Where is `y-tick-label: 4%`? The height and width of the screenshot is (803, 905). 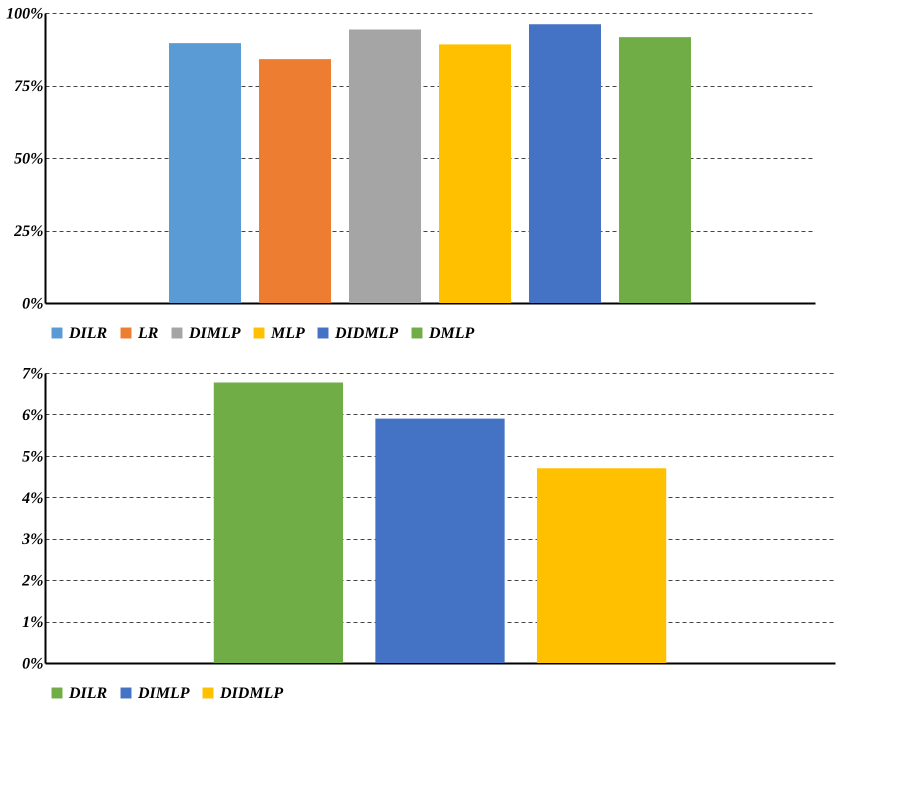
y-tick-label: 4% is located at coordinates (32, 498).